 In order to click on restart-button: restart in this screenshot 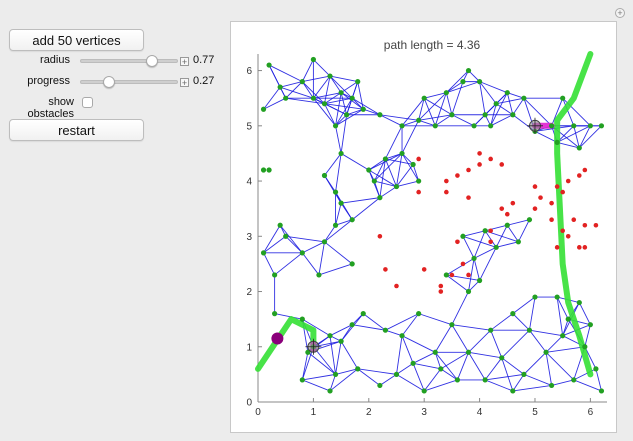, I will do `click(76, 130)`.